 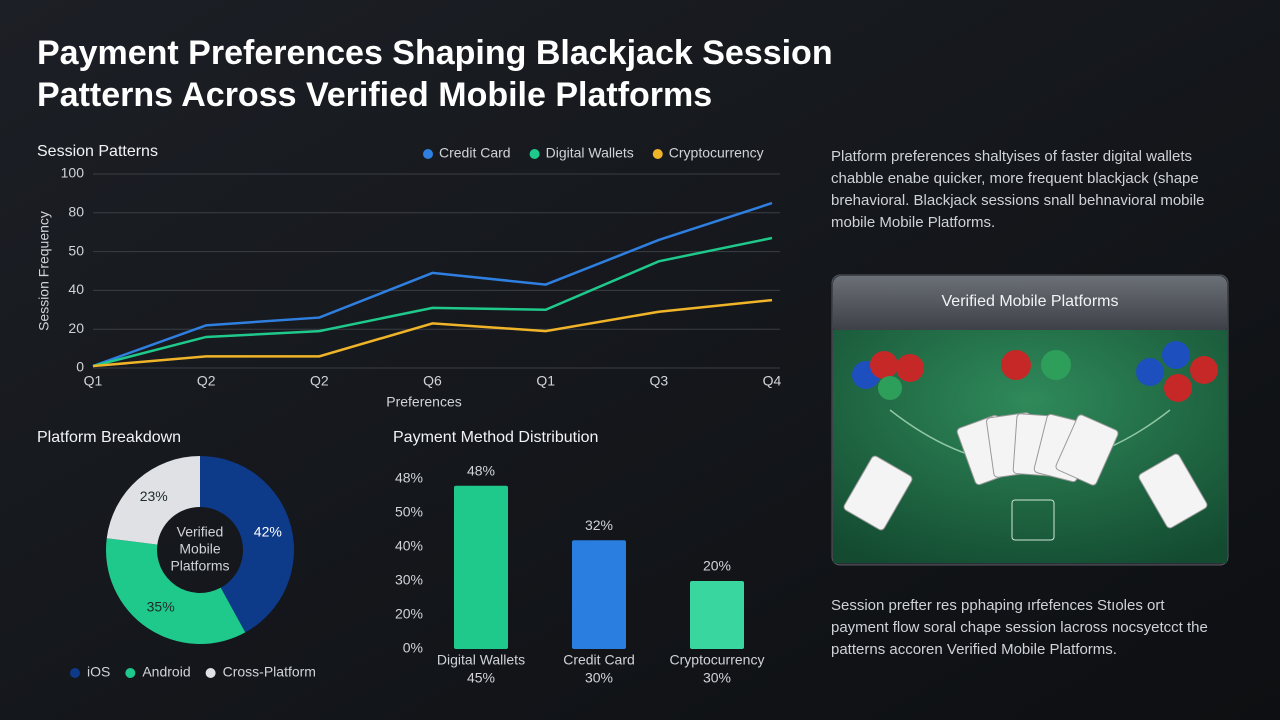 I want to click on center-label: Platforms, so click(x=199, y=566).